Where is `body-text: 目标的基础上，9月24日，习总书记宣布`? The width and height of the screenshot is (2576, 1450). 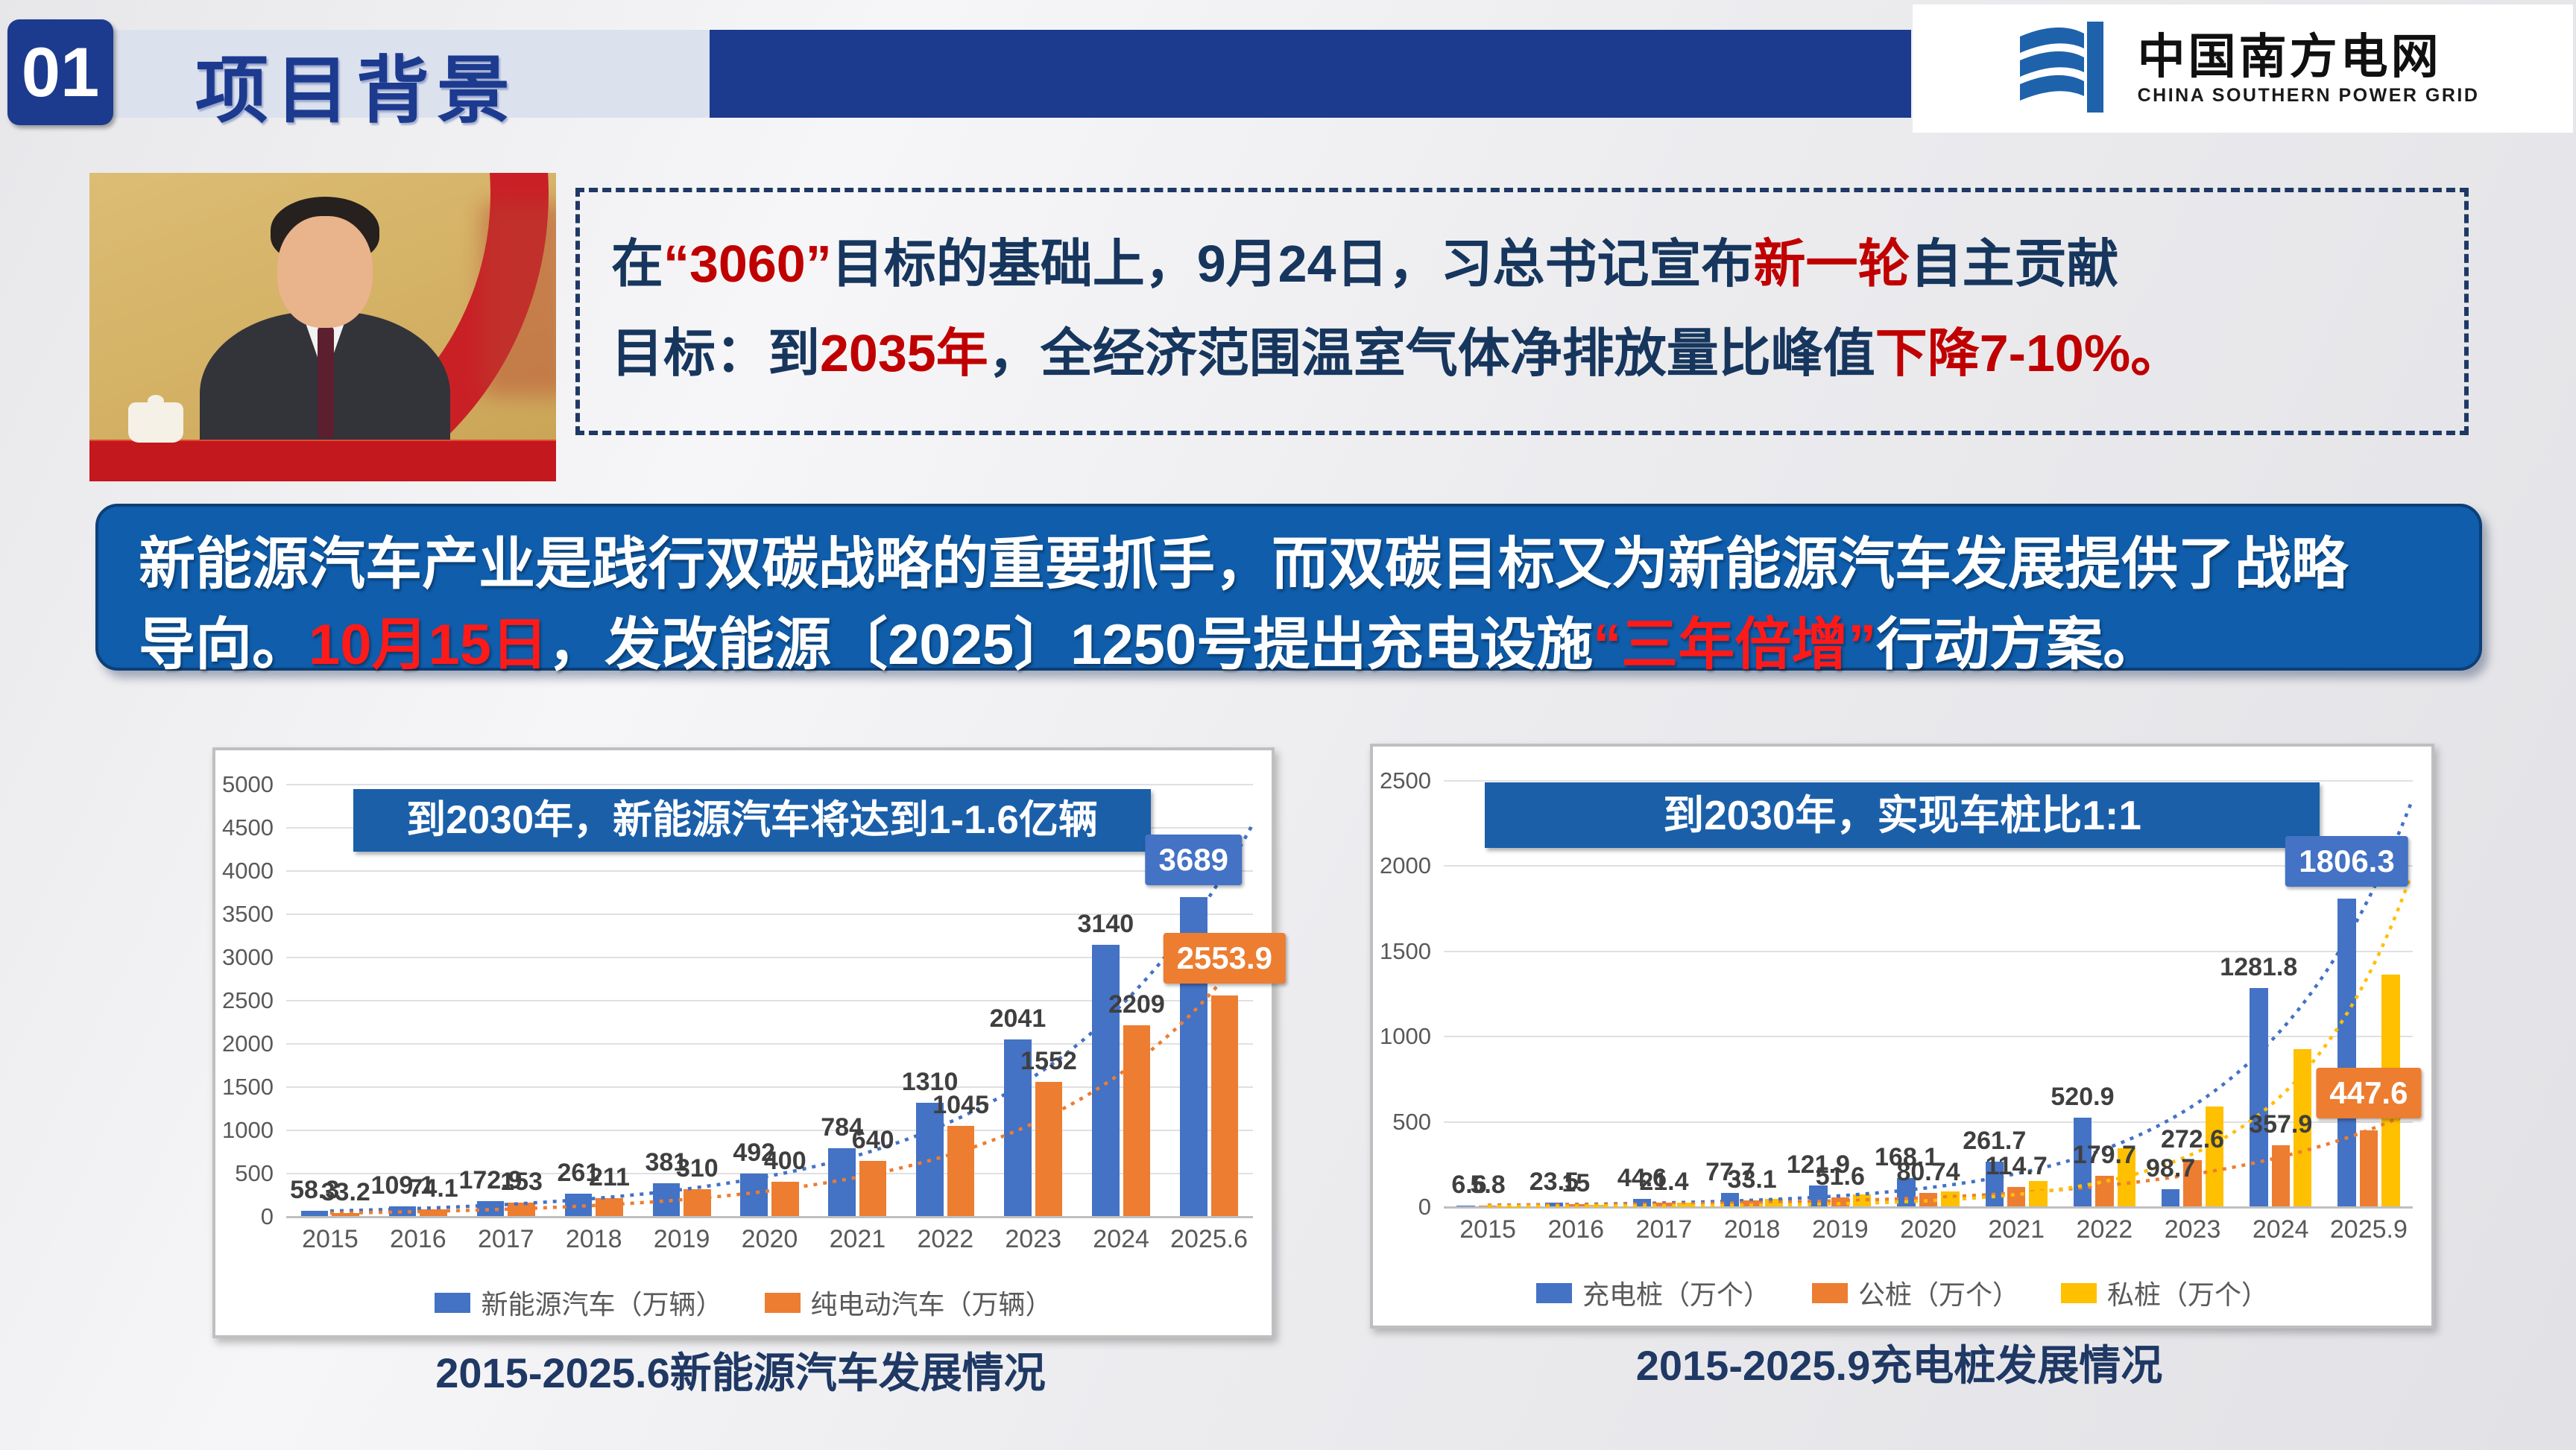 body-text: 目标的基础上，9月24日，习总书记宣布 is located at coordinates (1293, 264).